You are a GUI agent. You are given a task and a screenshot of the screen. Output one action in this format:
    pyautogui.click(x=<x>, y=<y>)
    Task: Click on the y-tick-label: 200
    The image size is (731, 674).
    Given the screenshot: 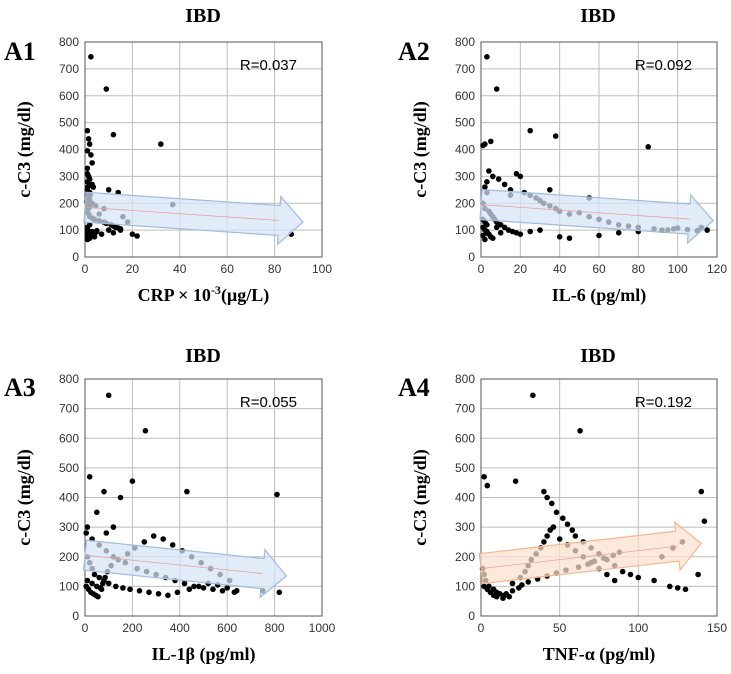 What is the action you would take?
    pyautogui.click(x=69, y=203)
    